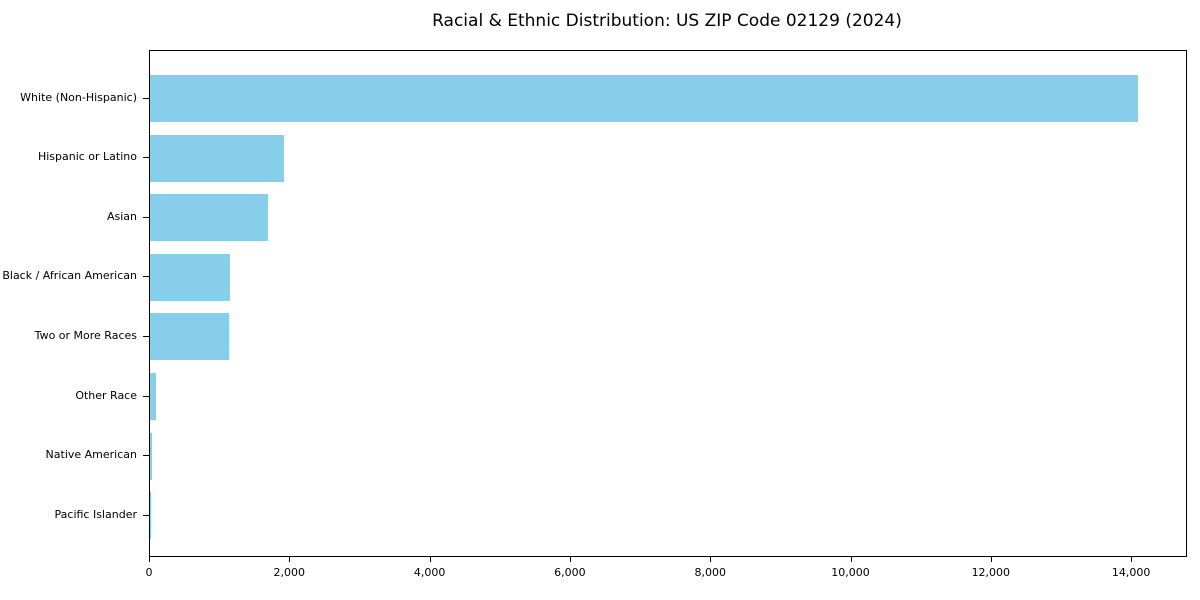 The width and height of the screenshot is (1200, 600). Describe the element at coordinates (91, 455) in the screenshot. I see `y-tick-label: Native American` at that location.